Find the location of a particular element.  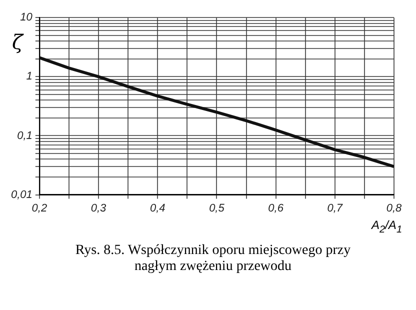

text: Rys. 8.5. Współczynnik oporu miejscowego przy nagłym zwężeniu przewodu is located at coordinates (213, 259).